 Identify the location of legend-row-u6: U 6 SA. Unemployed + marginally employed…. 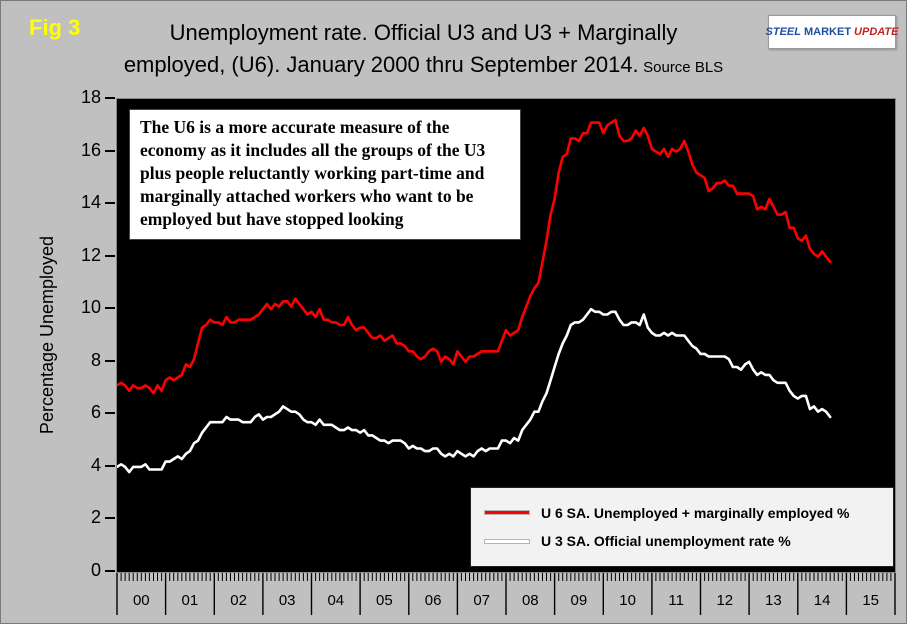
(682, 513).